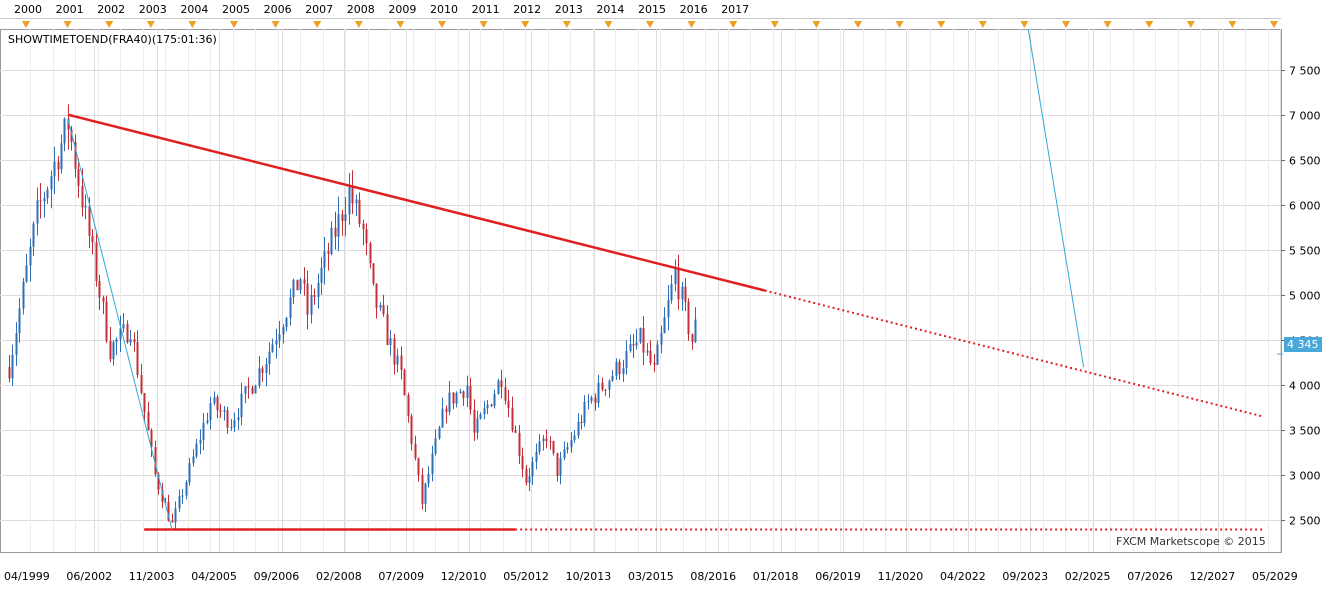  I want to click on x-tick-label: 06/2019, so click(838, 576).